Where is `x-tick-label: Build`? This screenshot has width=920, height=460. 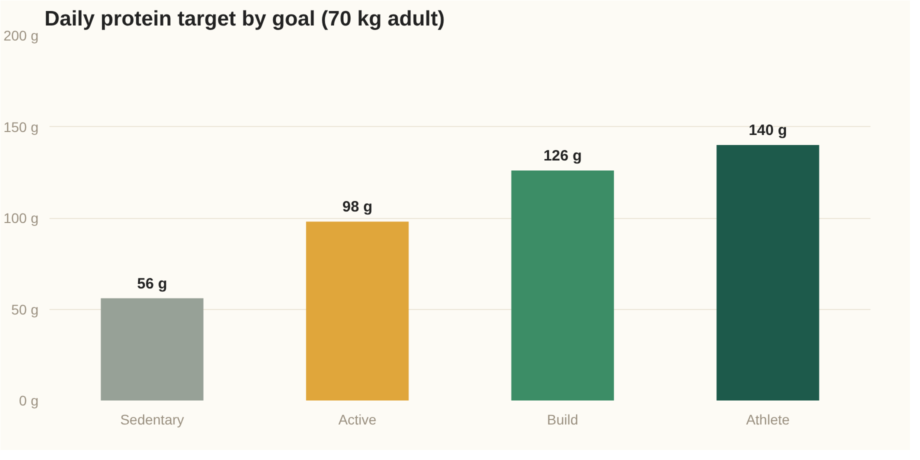 x-tick-label: Build is located at coordinates (562, 420).